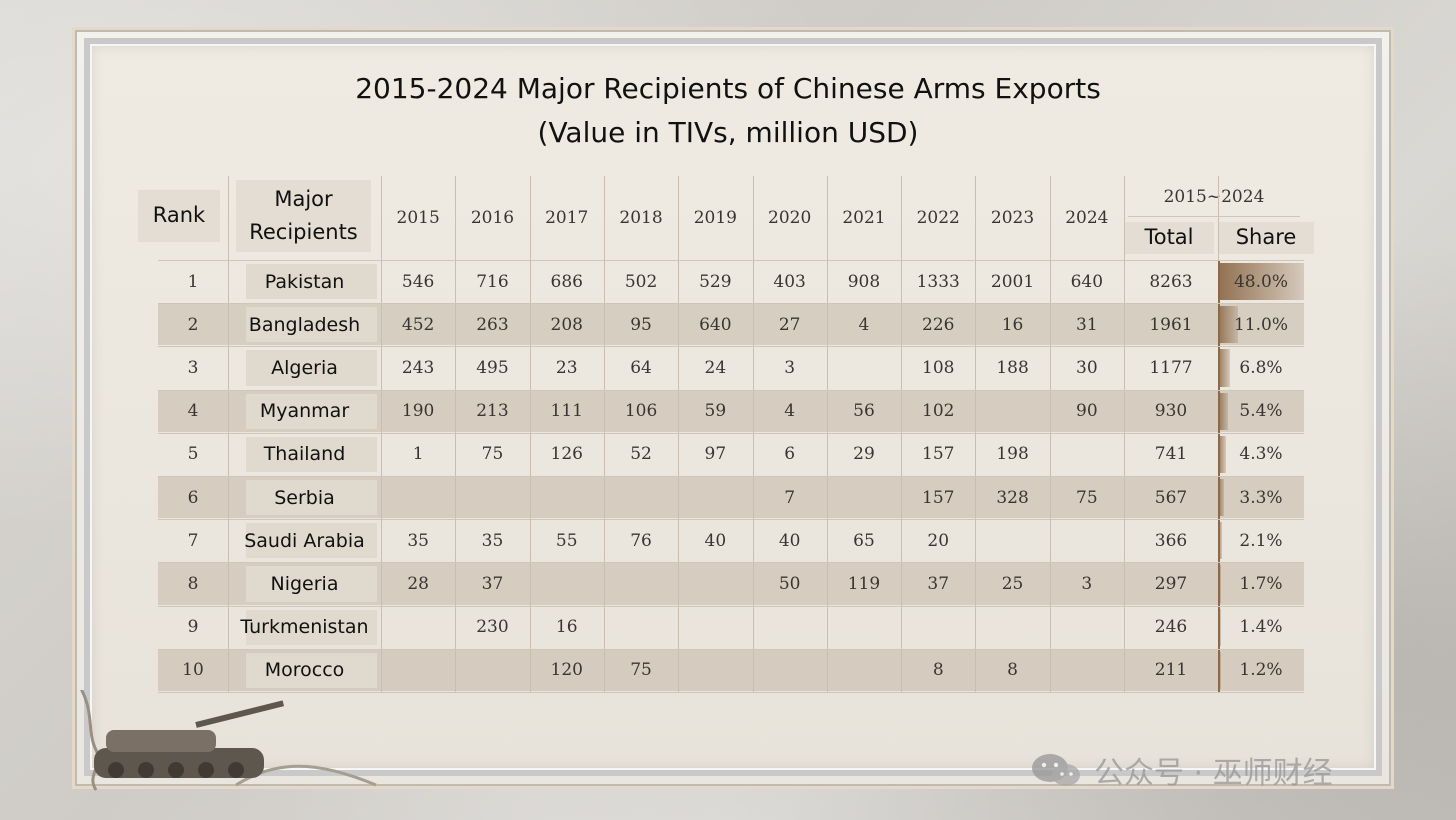  What do you see at coordinates (715, 367) in the screenshot?
I see `value-cell: 24` at bounding box center [715, 367].